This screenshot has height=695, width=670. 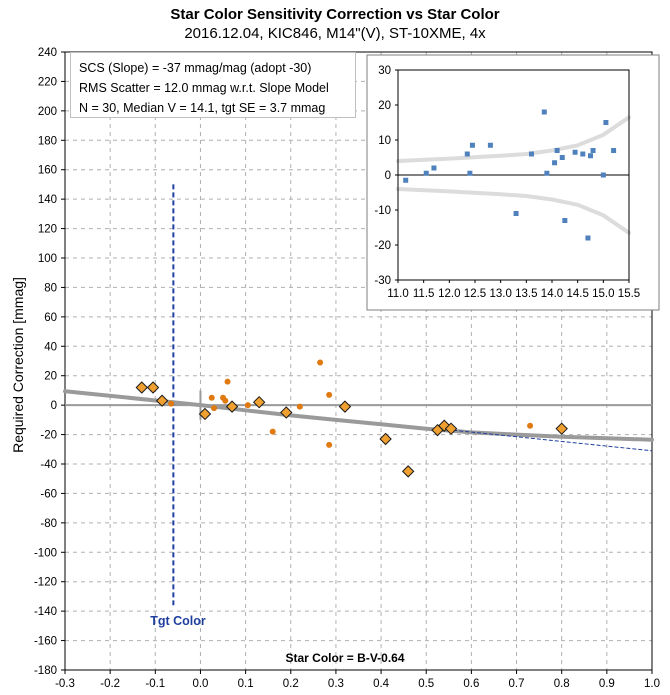 I want to click on x-tick-label: 0.6, so click(x=471, y=684).